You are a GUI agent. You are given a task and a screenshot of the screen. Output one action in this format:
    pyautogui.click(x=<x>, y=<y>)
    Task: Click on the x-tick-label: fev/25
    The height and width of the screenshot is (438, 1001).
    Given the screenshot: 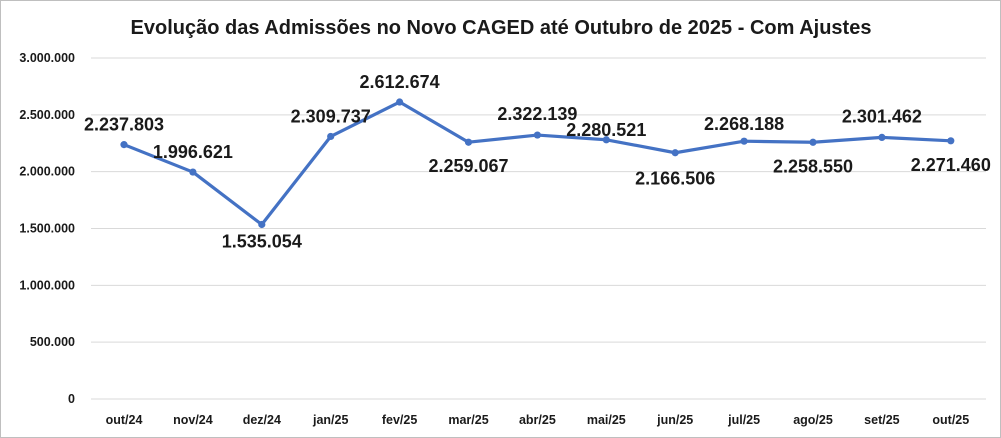 What is the action you would take?
    pyautogui.click(x=399, y=420)
    